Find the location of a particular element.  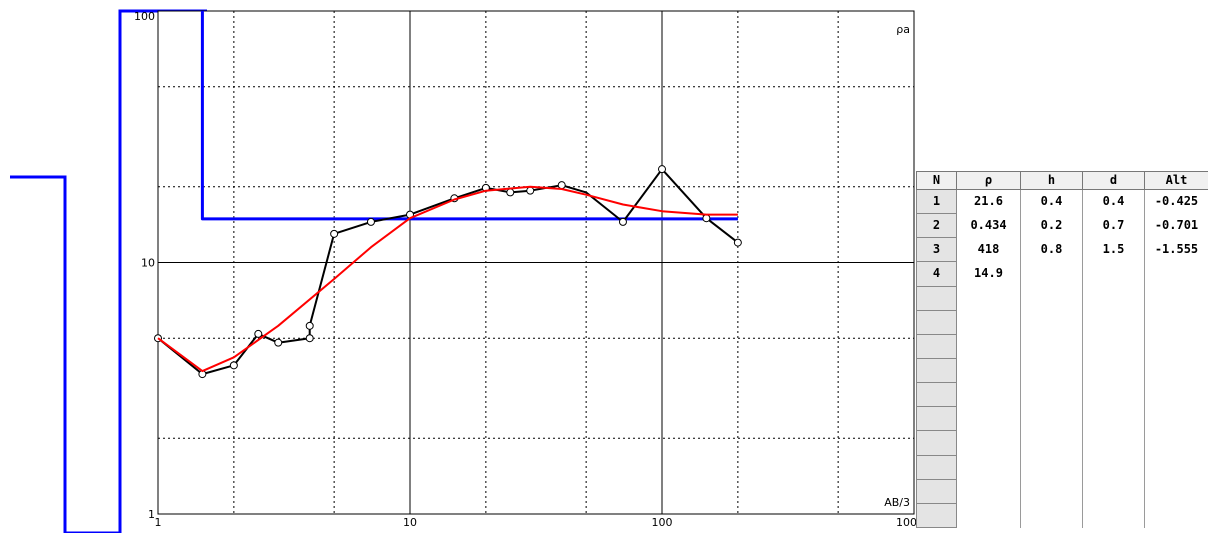

table-cell: 0.7 is located at coordinates (1113, 225).